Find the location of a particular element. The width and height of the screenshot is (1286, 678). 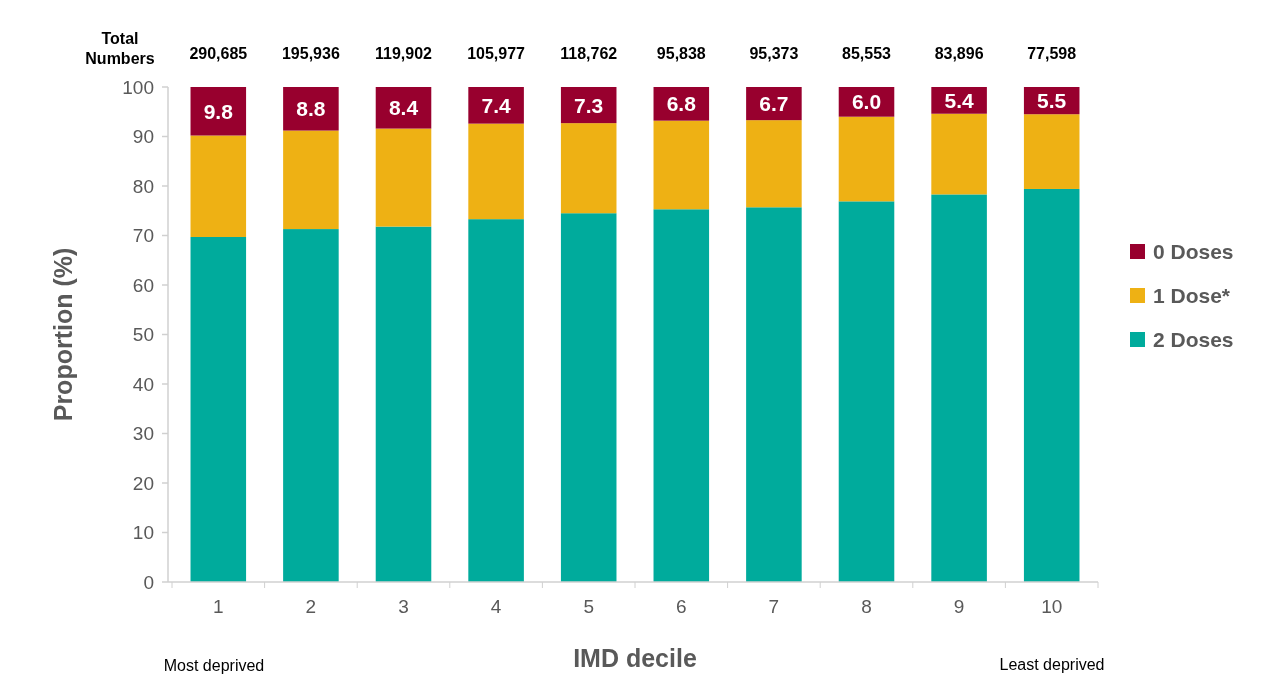

x-tick-label: 6 is located at coordinates (681, 606).